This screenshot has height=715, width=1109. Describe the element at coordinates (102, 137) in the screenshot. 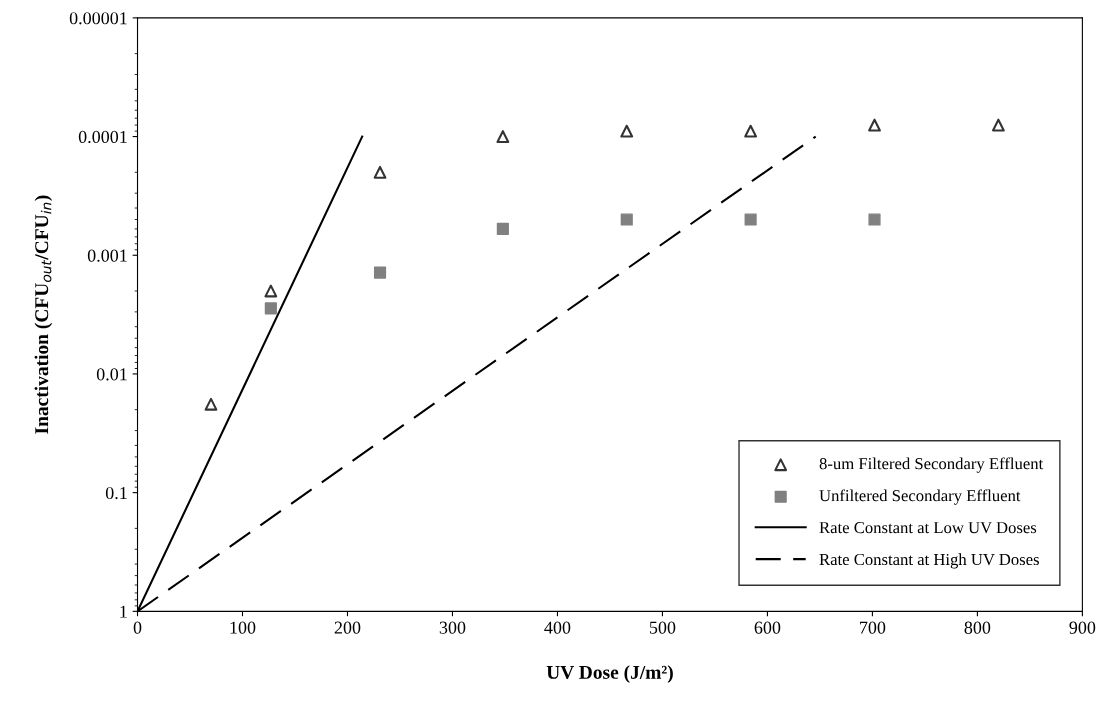

I see `y-tick-label: 0.0001` at that location.